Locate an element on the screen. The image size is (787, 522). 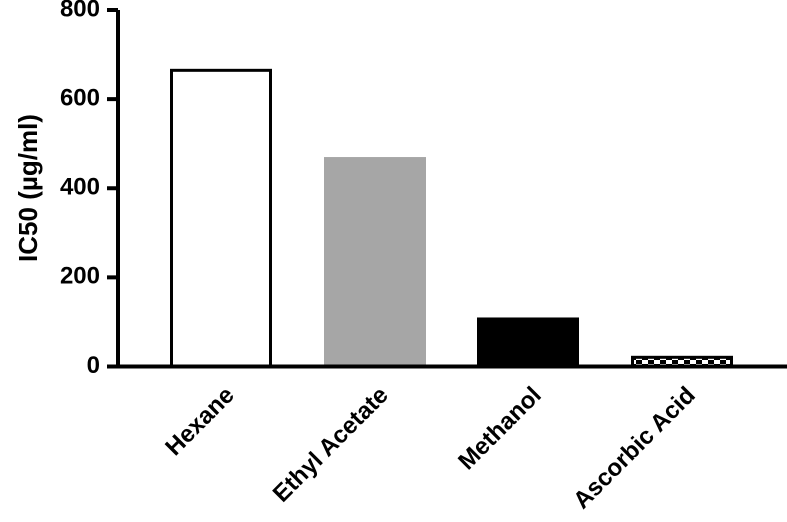
y-axis-label: IC50 (µg/ml) is located at coordinates (28, 188).